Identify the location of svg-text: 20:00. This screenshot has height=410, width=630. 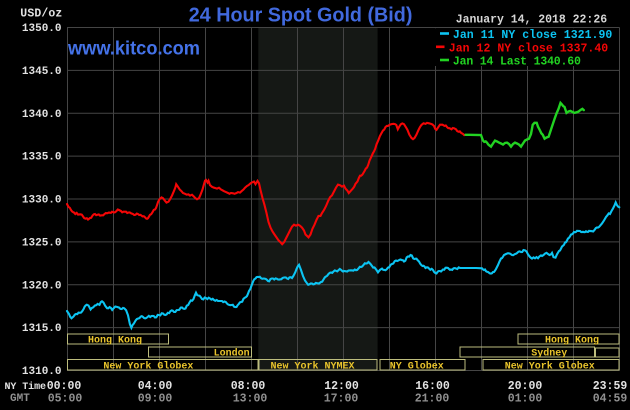
(525, 386).